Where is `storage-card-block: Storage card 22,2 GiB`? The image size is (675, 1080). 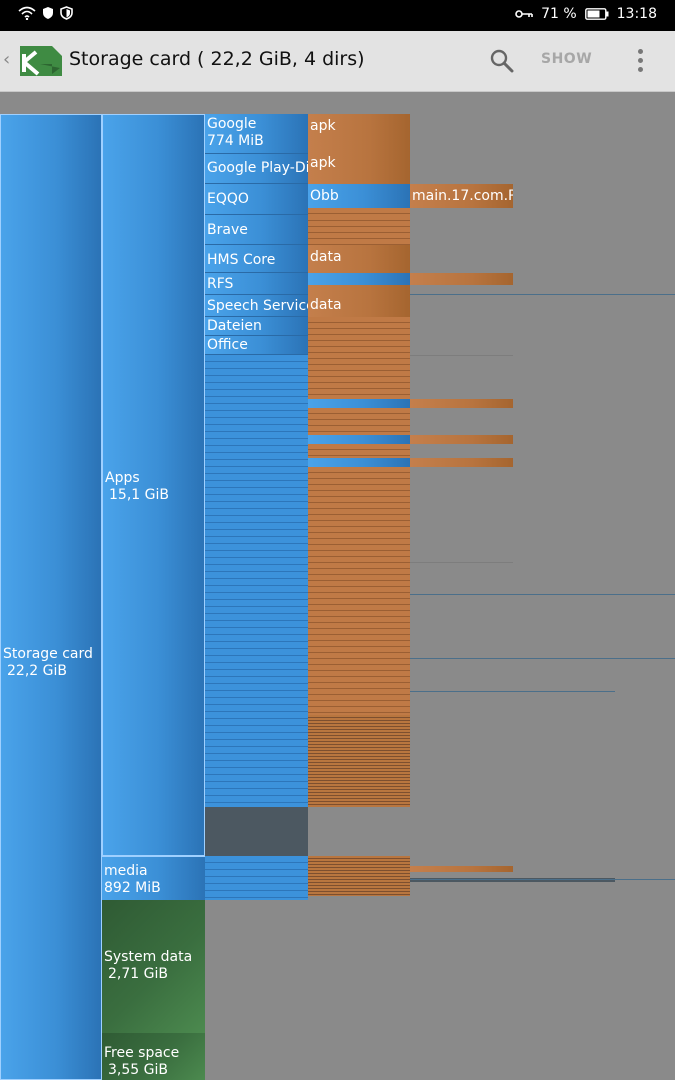 storage-card-block: Storage card 22,2 GiB is located at coordinates (51, 597).